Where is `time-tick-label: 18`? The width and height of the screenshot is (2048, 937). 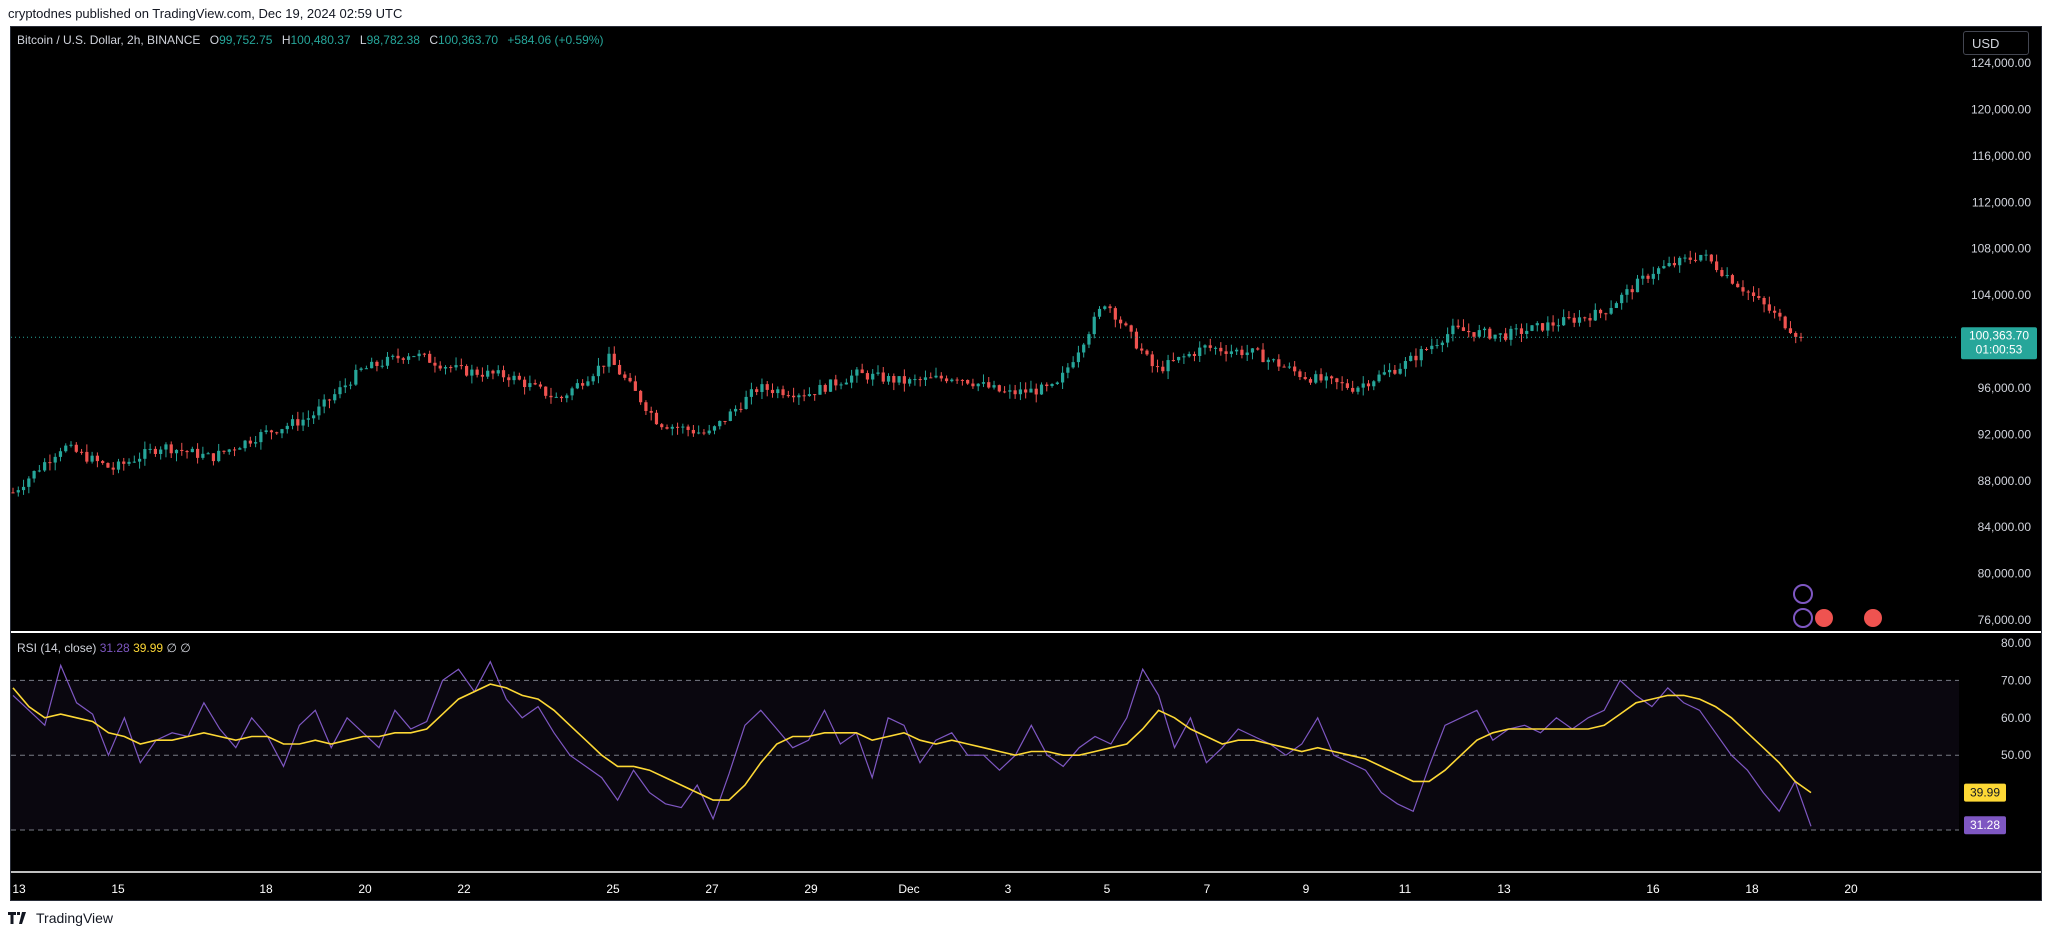
time-tick-label: 18 is located at coordinates (266, 889).